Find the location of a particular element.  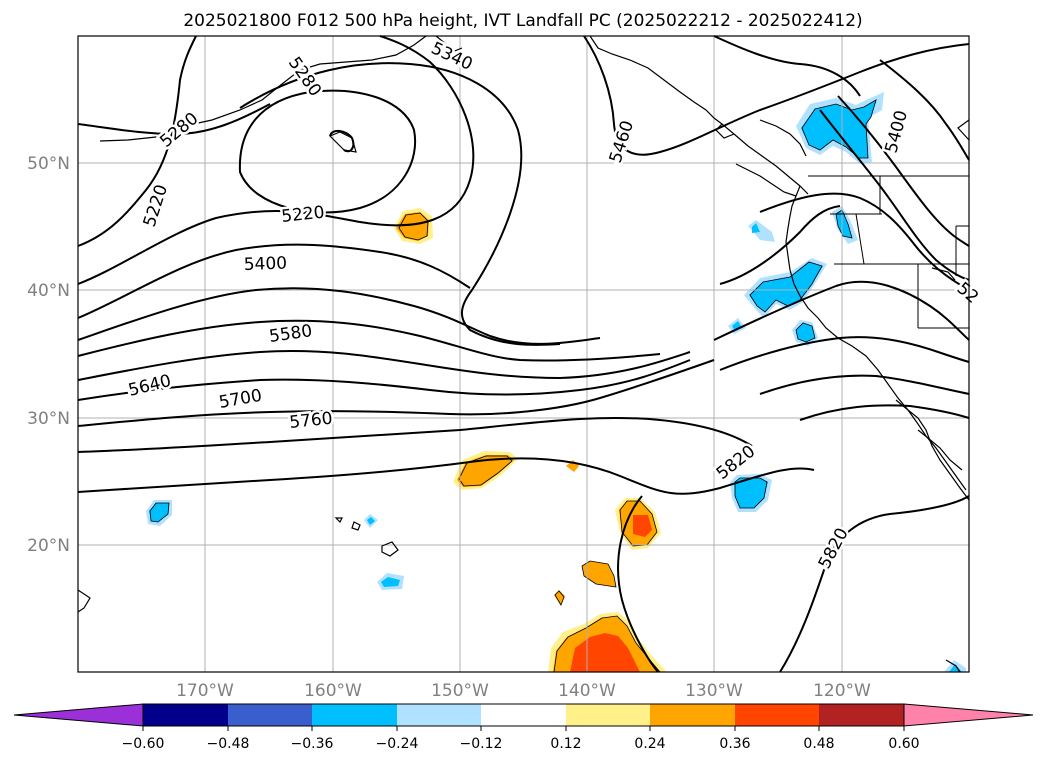

lon-label-140w: 140°W is located at coordinates (587, 691).